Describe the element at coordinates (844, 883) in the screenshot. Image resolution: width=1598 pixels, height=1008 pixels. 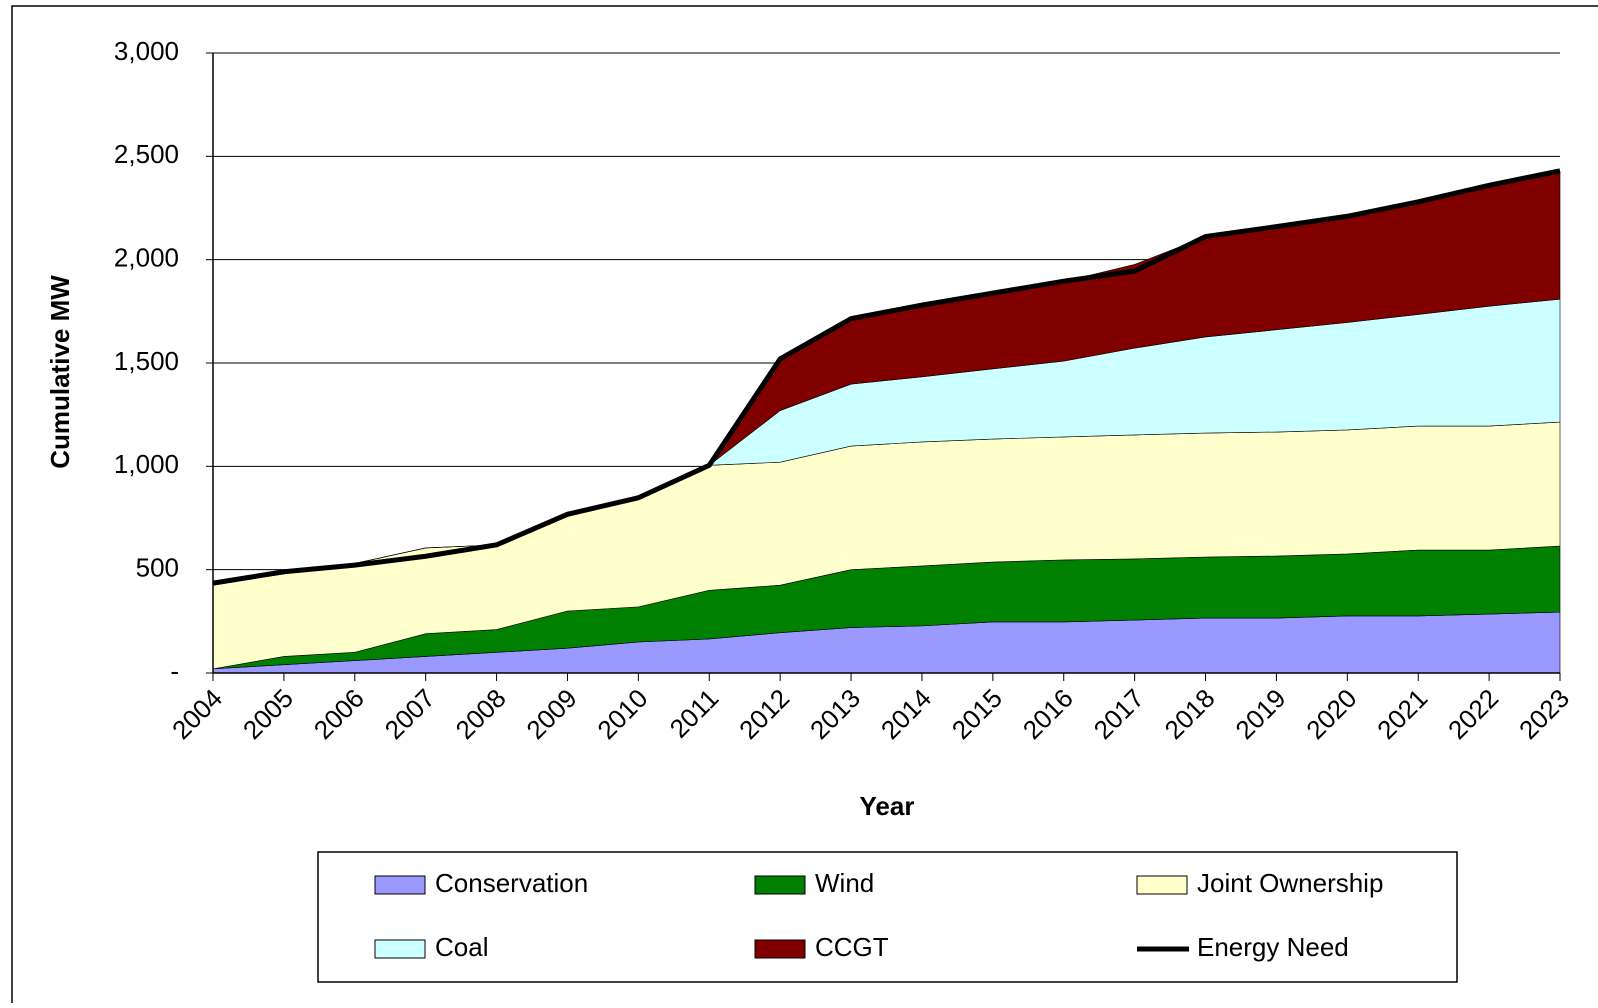
I see `legend-label: Wind` at that location.